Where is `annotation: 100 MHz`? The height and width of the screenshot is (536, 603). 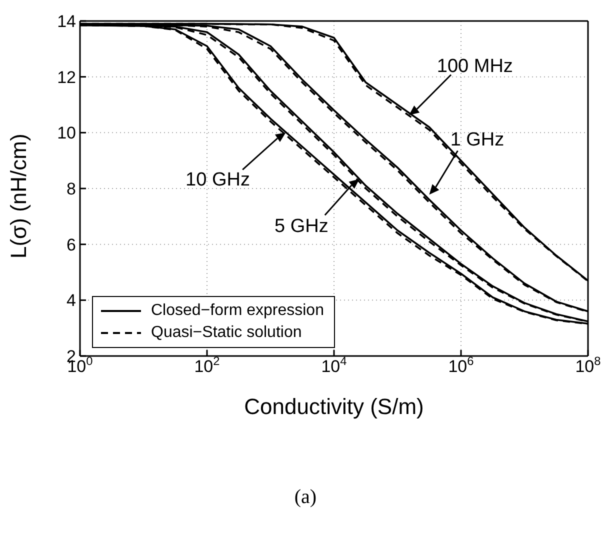
annotation: 100 MHz is located at coordinates (474, 67).